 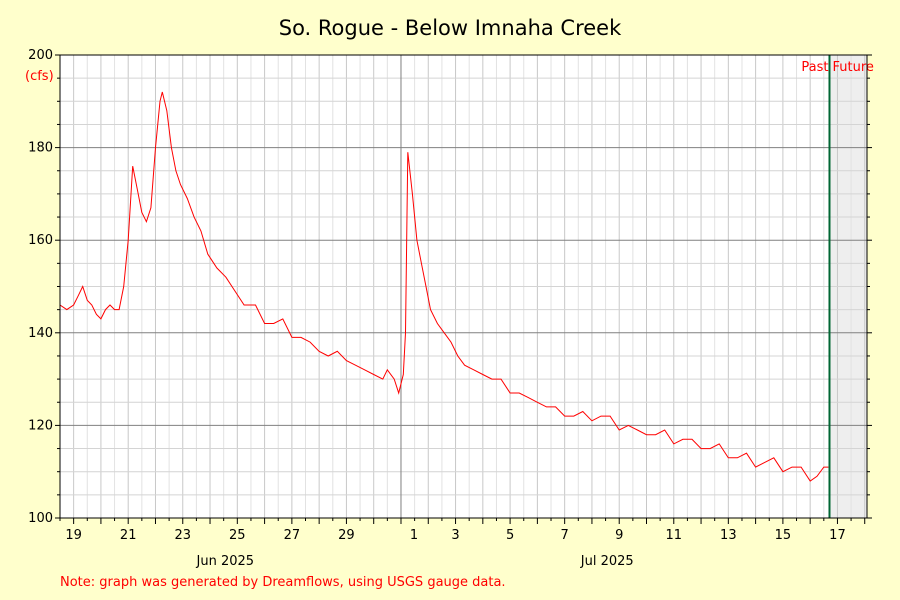 I want to click on x-month-label: Jul 2025, so click(x=607, y=561).